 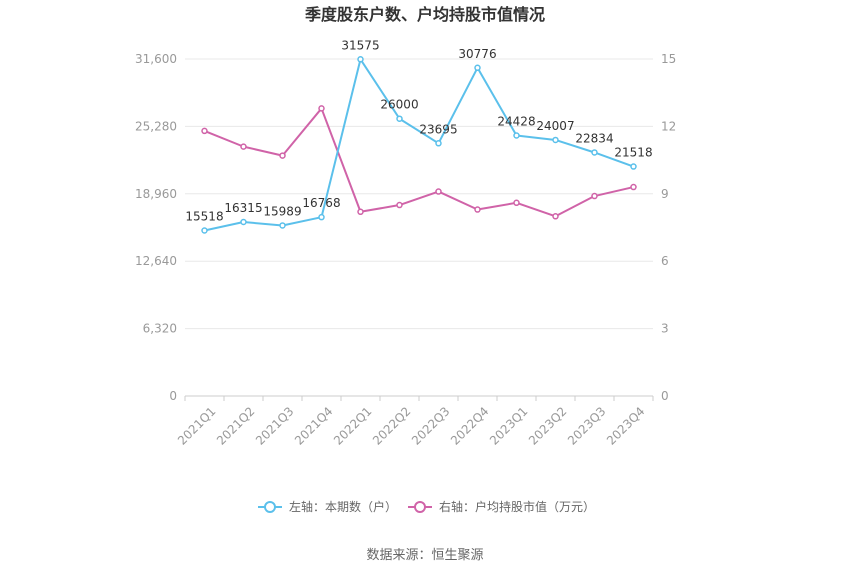 What do you see at coordinates (587, 426) in the screenshot?
I see `x-tick-label: 2023Q3` at bounding box center [587, 426].